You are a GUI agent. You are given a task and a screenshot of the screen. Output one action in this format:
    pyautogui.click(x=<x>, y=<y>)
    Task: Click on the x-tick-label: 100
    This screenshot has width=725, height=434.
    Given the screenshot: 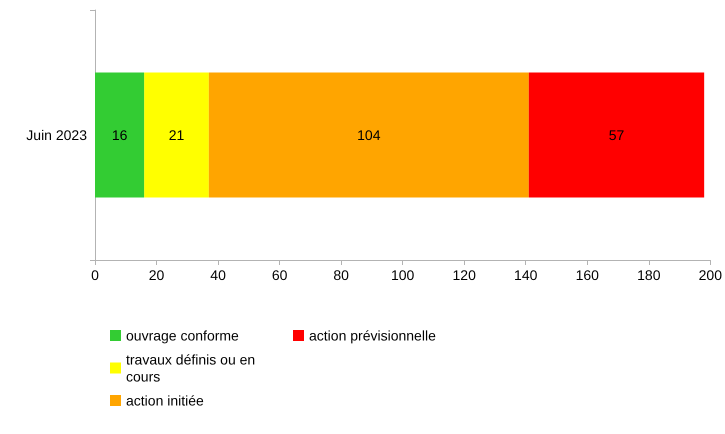 What is the action you would take?
    pyautogui.click(x=402, y=275)
    